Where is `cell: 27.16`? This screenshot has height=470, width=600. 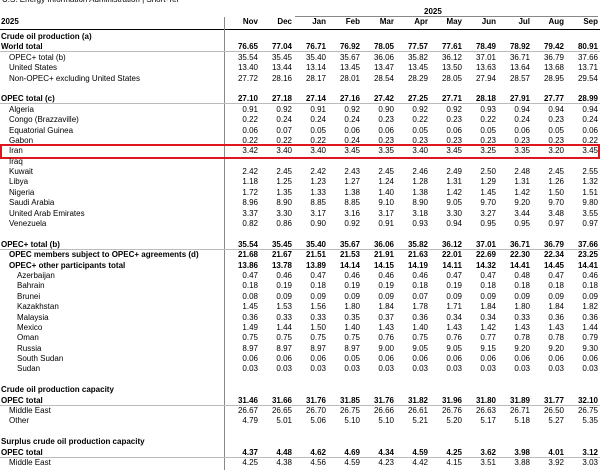
cell: 27.16 is located at coordinates (349, 99).